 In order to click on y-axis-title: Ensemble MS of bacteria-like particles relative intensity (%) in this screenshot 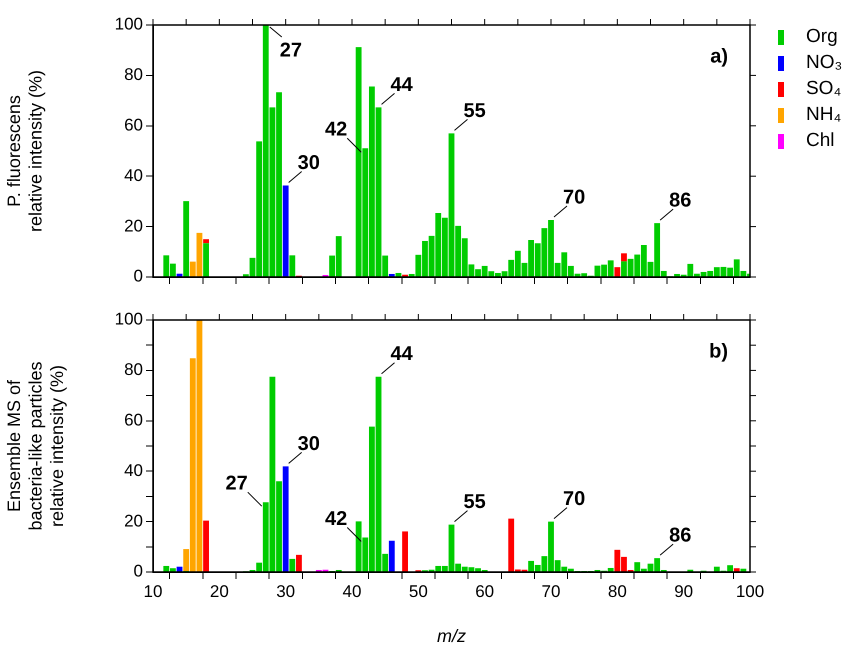, I will do `click(35, 446)`.